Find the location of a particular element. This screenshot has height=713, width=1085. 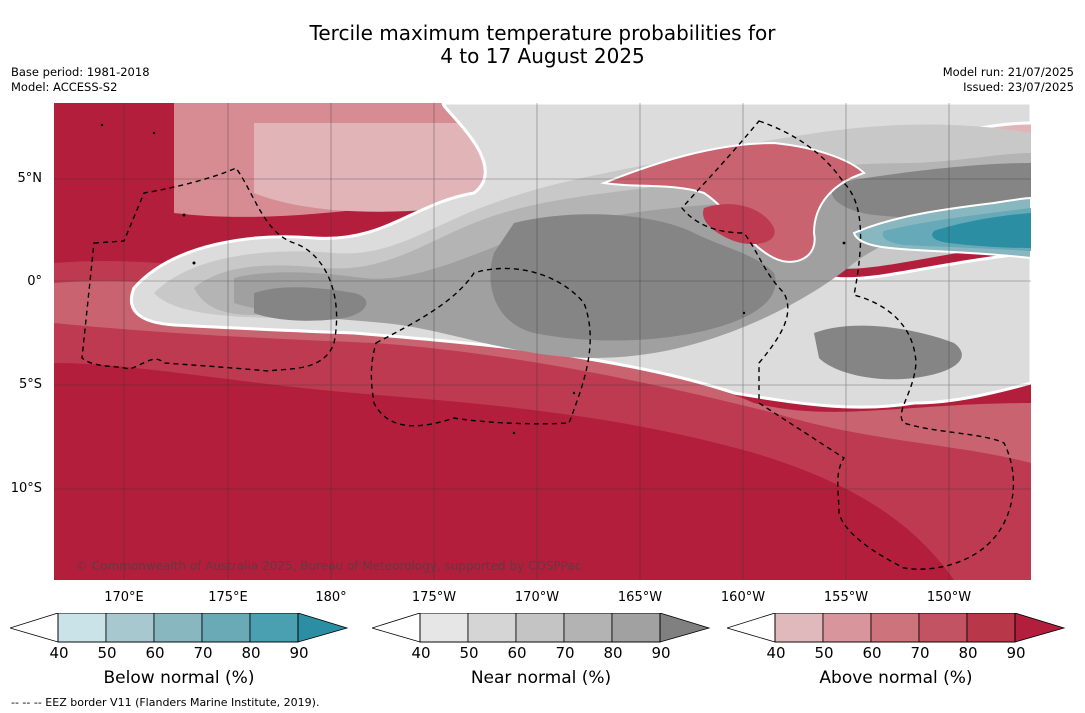

above-tick-90: 90 is located at coordinates (1016, 653).